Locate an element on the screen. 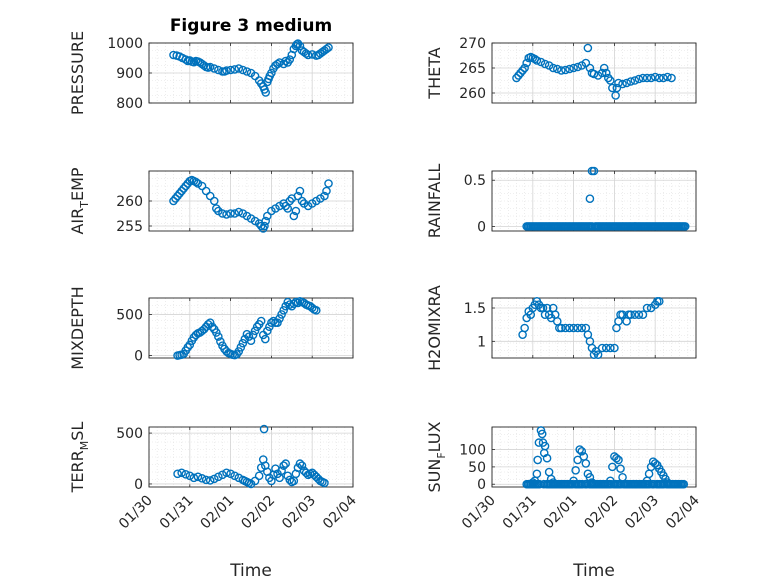  y-axis-label: RAINFALL is located at coordinates (434, 201).